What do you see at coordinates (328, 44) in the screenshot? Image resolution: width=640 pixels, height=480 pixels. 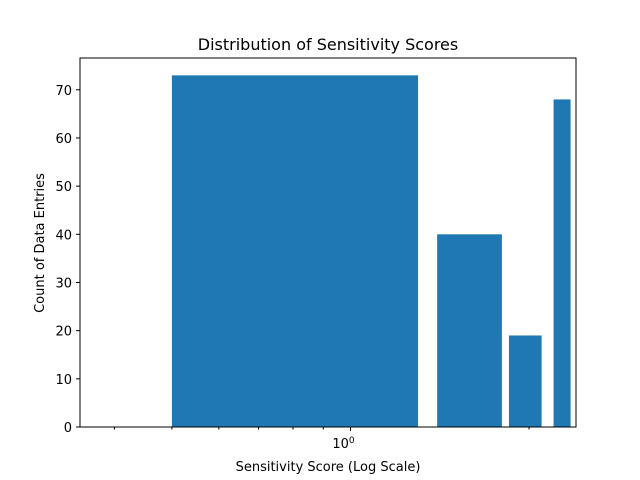 I see `chart-title: Distribution of Sensitivity Scores` at bounding box center [328, 44].